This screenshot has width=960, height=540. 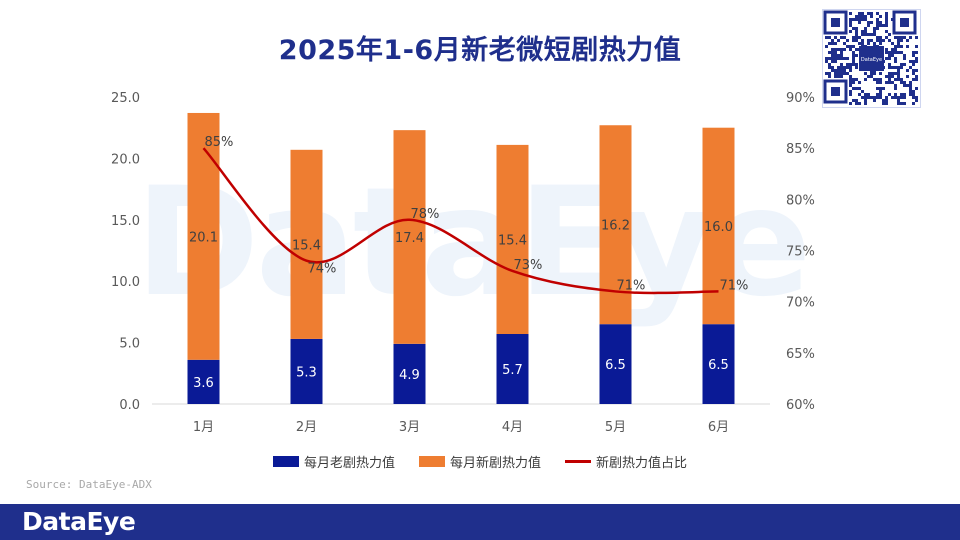 I want to click on right-axis-tick-label: 75%, so click(x=800, y=252).